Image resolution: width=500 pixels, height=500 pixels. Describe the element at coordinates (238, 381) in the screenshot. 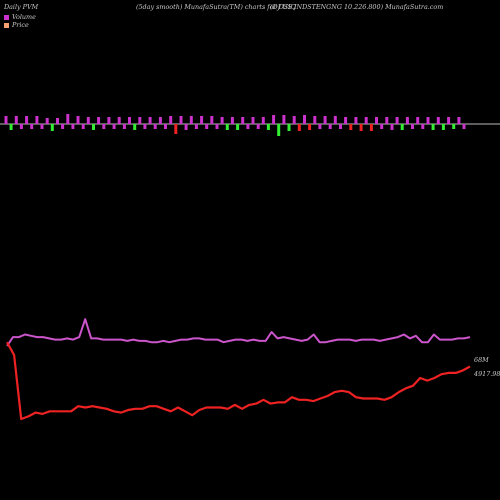

I see `price-line` at that location.